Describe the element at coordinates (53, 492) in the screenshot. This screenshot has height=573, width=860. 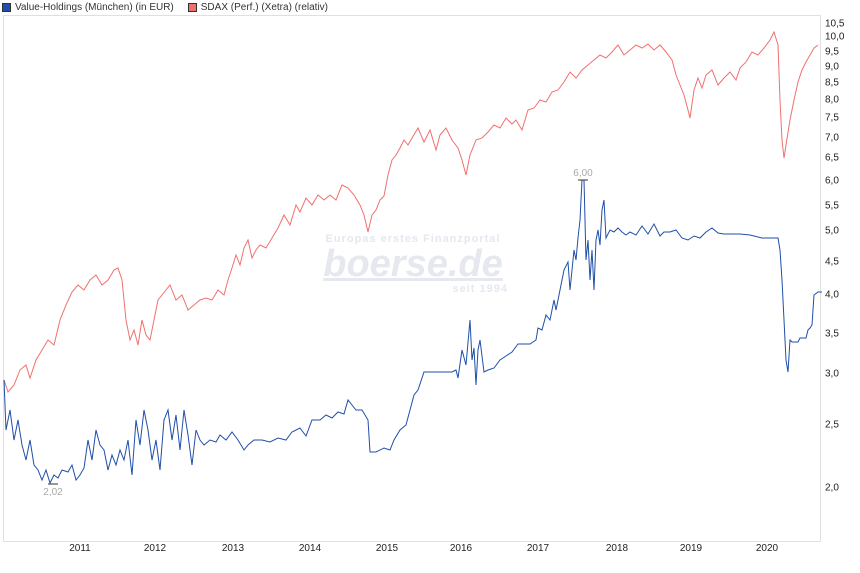
I see `min-annotation: 2,02` at that location.